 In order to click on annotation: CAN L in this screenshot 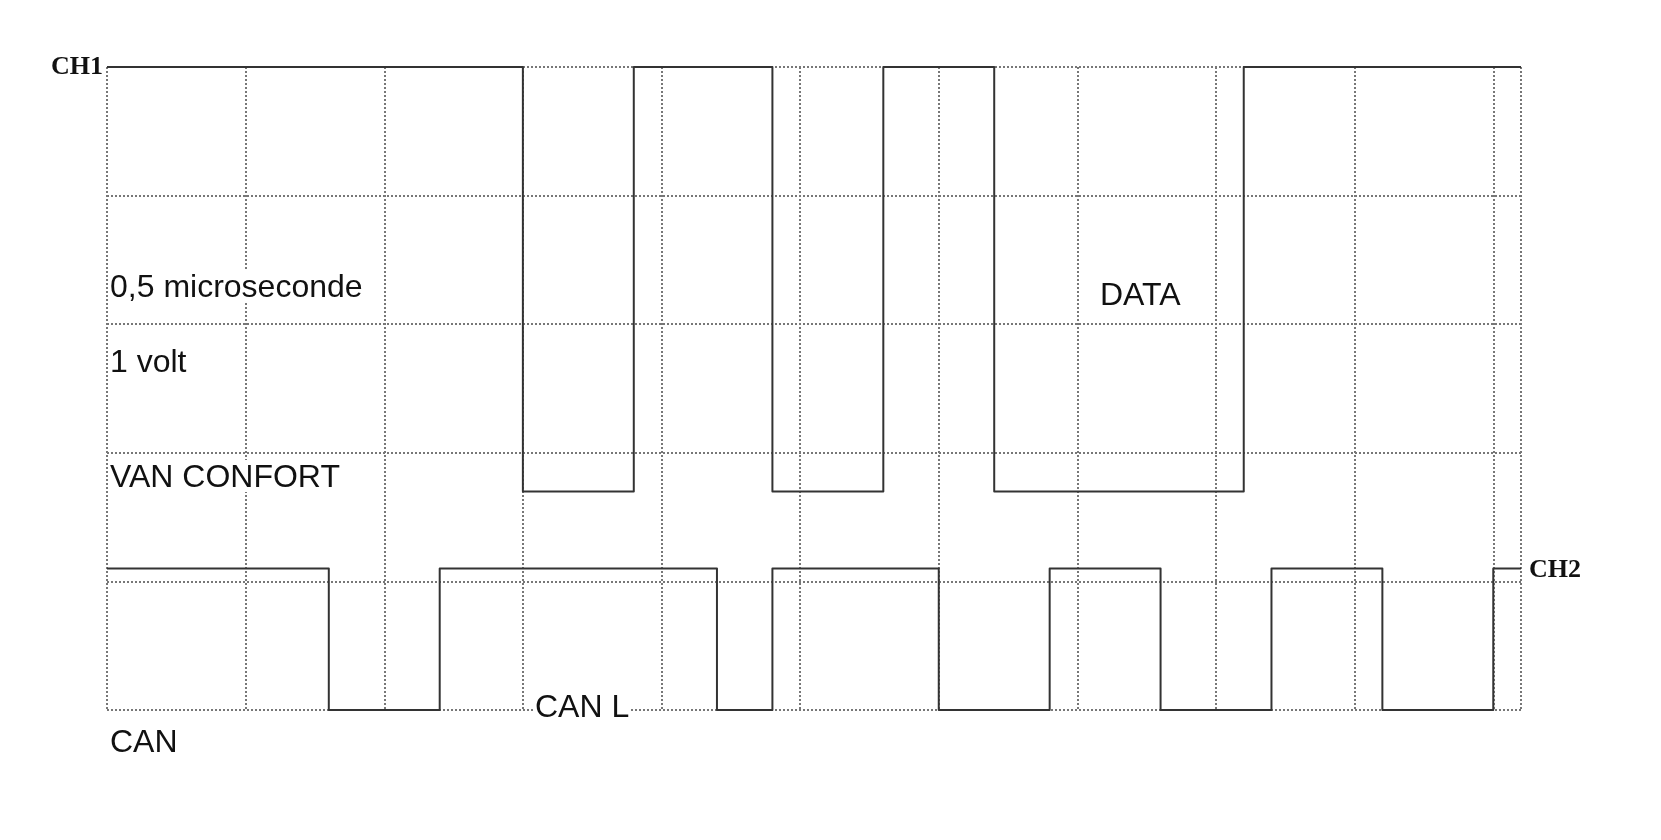, I will do `click(582, 706)`.